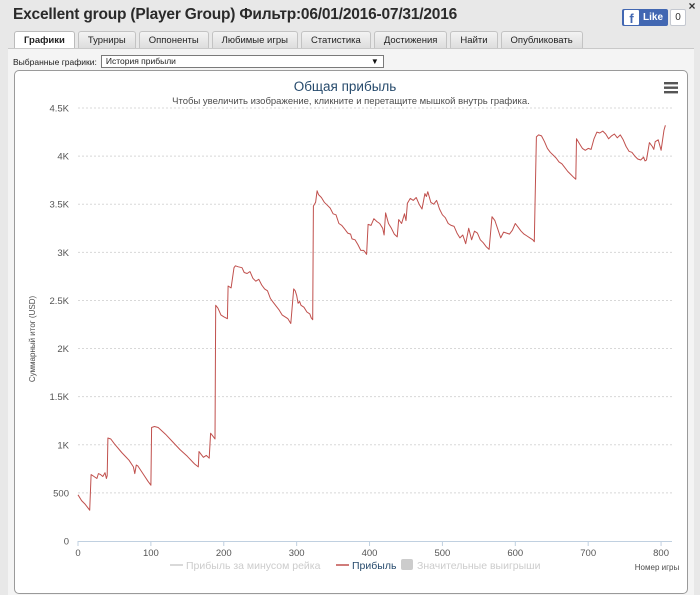 Image resolution: width=700 pixels, height=595 pixels. Describe the element at coordinates (242, 61) in the screenshot. I see `chart-selector-dropdown: История прибыли ▼` at that location.